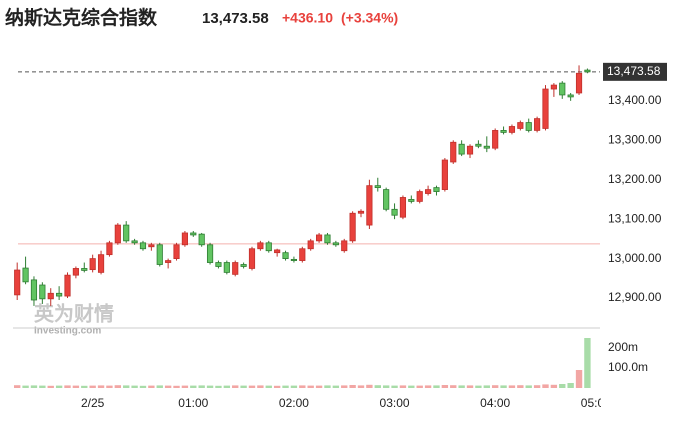 The width and height of the screenshot is (678, 421). Describe the element at coordinates (635, 139) in the screenshot. I see `y-tick-label: 13,300.00` at that location.